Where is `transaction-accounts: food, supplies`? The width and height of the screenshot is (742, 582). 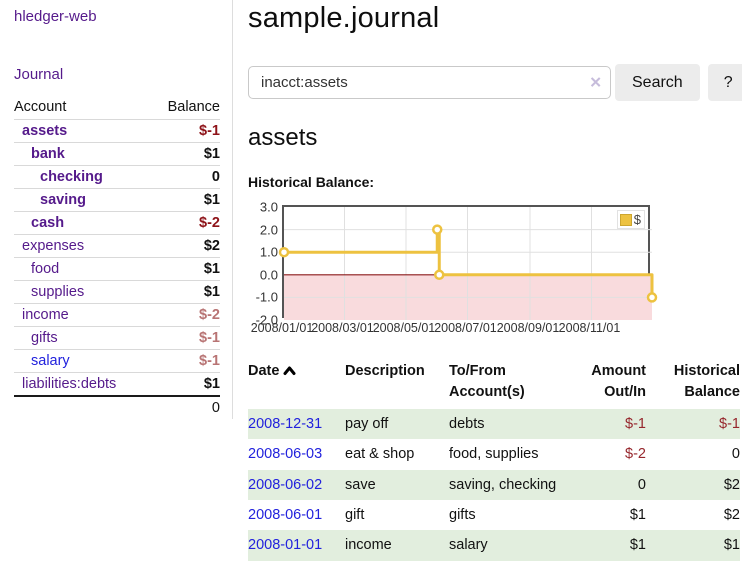 transaction-accounts: food, supplies is located at coordinates (494, 454).